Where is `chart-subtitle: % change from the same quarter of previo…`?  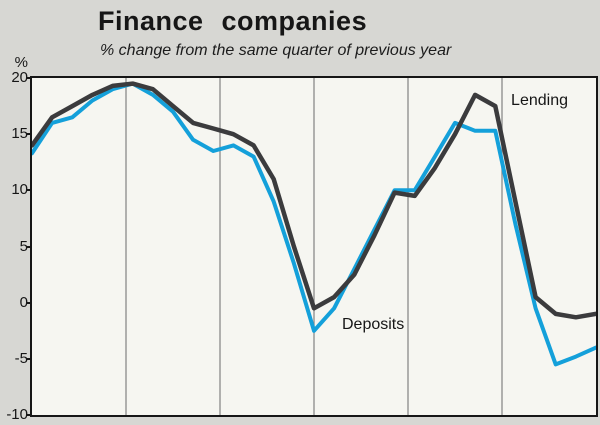
chart-subtitle: % change from the same quarter of previo… is located at coordinates (276, 50).